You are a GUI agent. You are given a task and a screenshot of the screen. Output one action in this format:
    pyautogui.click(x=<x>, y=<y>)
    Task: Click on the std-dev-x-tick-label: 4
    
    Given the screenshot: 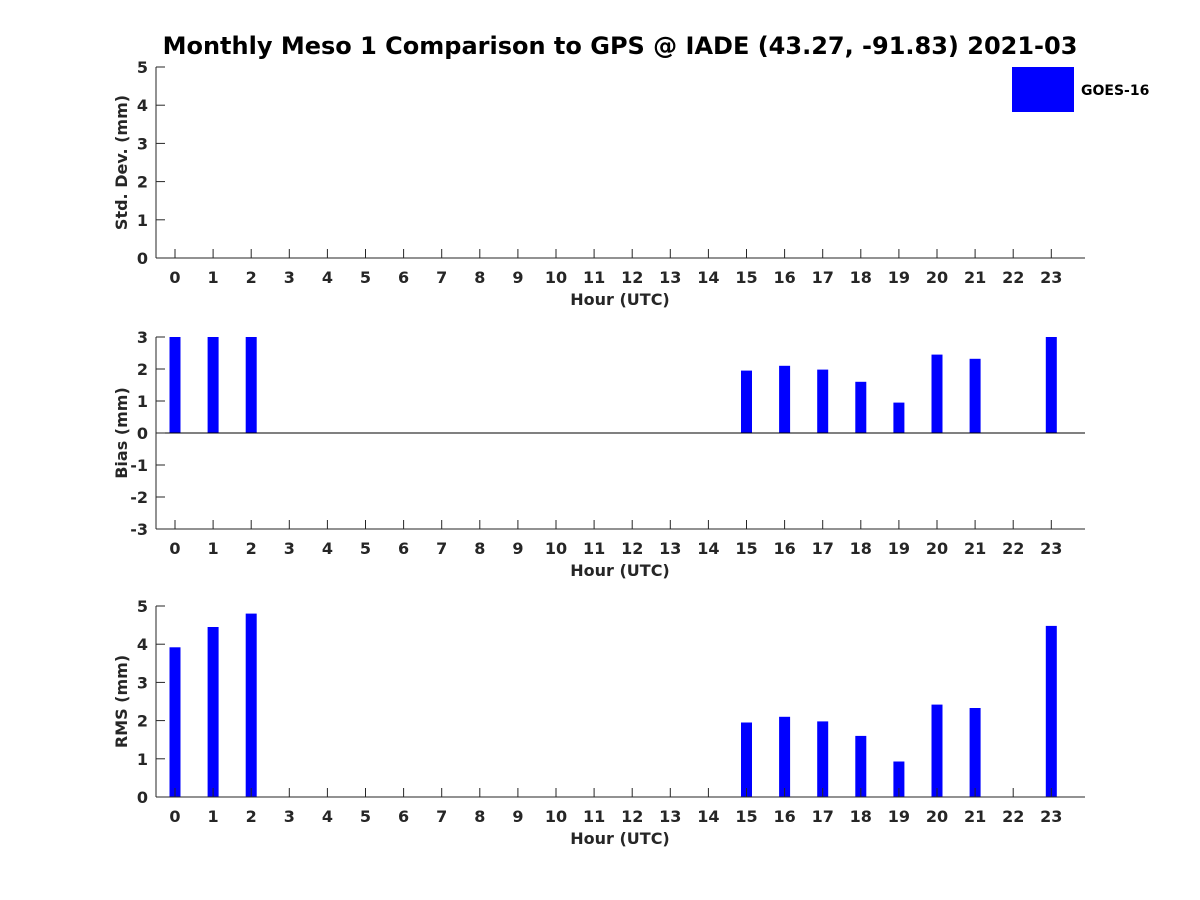 What is the action you would take?
    pyautogui.click(x=327, y=277)
    